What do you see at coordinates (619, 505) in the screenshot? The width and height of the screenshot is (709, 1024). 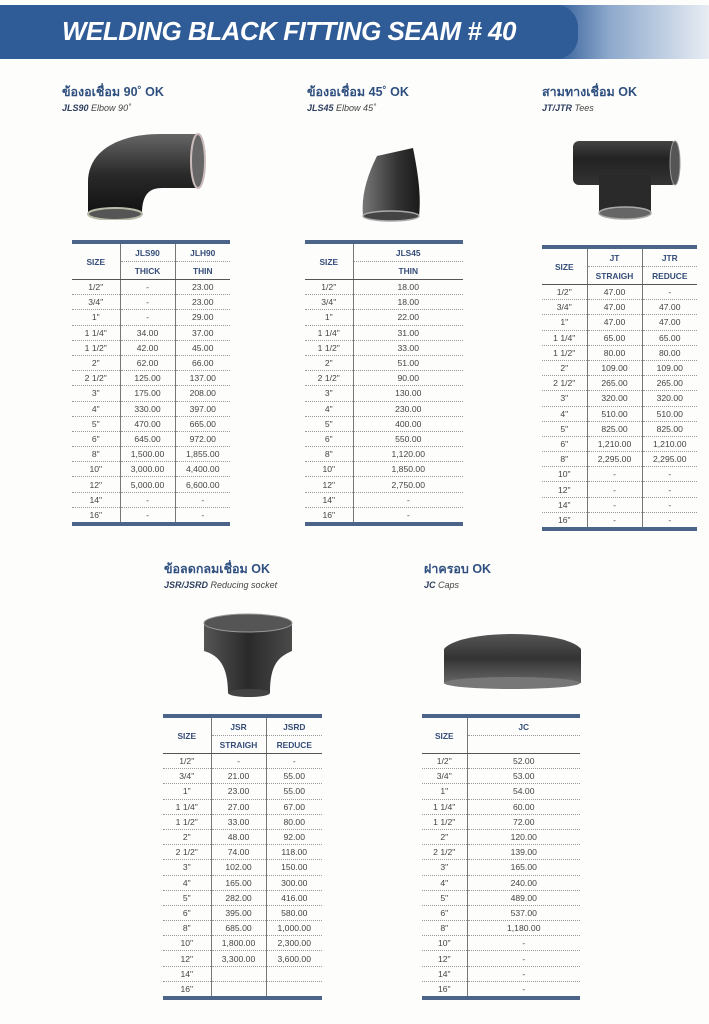 I see `table-row: 14" - -` at bounding box center [619, 505].